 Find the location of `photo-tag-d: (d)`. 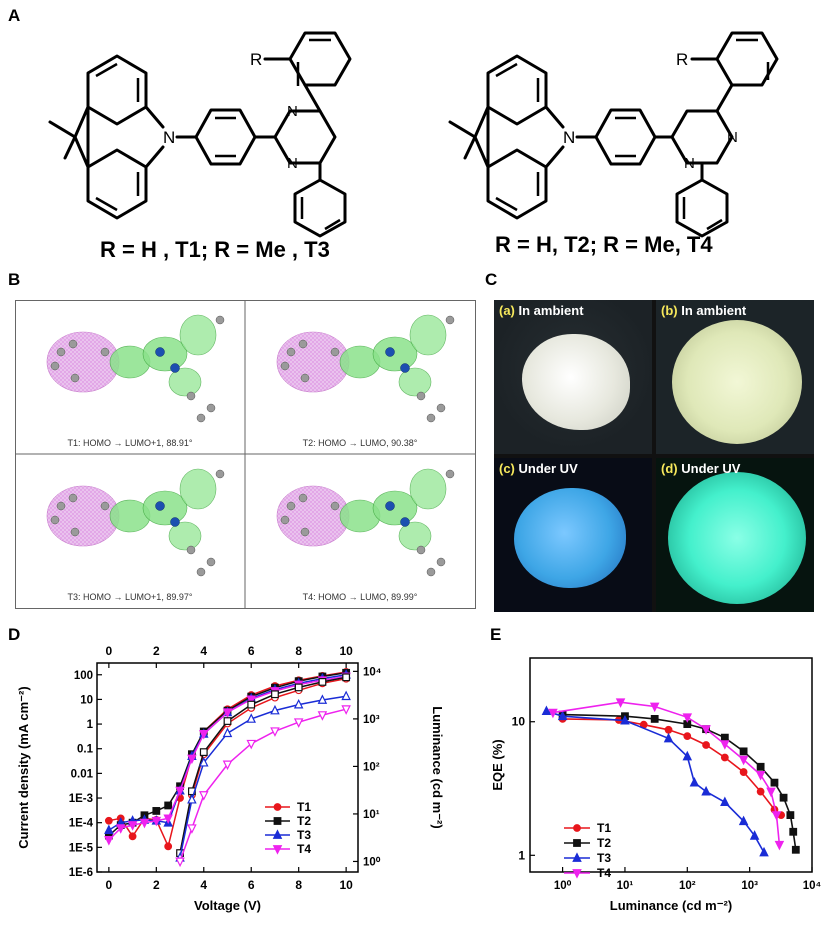

photo-tag-d: (d) is located at coordinates (669, 468).